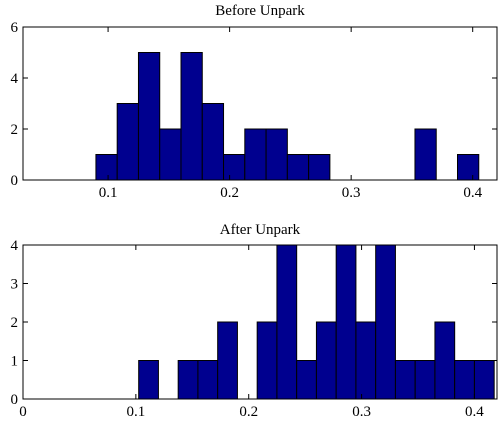 This screenshot has height=426, width=499. Describe the element at coordinates (15, 130) in the screenshot. I see `before-unpark-y-tick-label: 2` at that location.